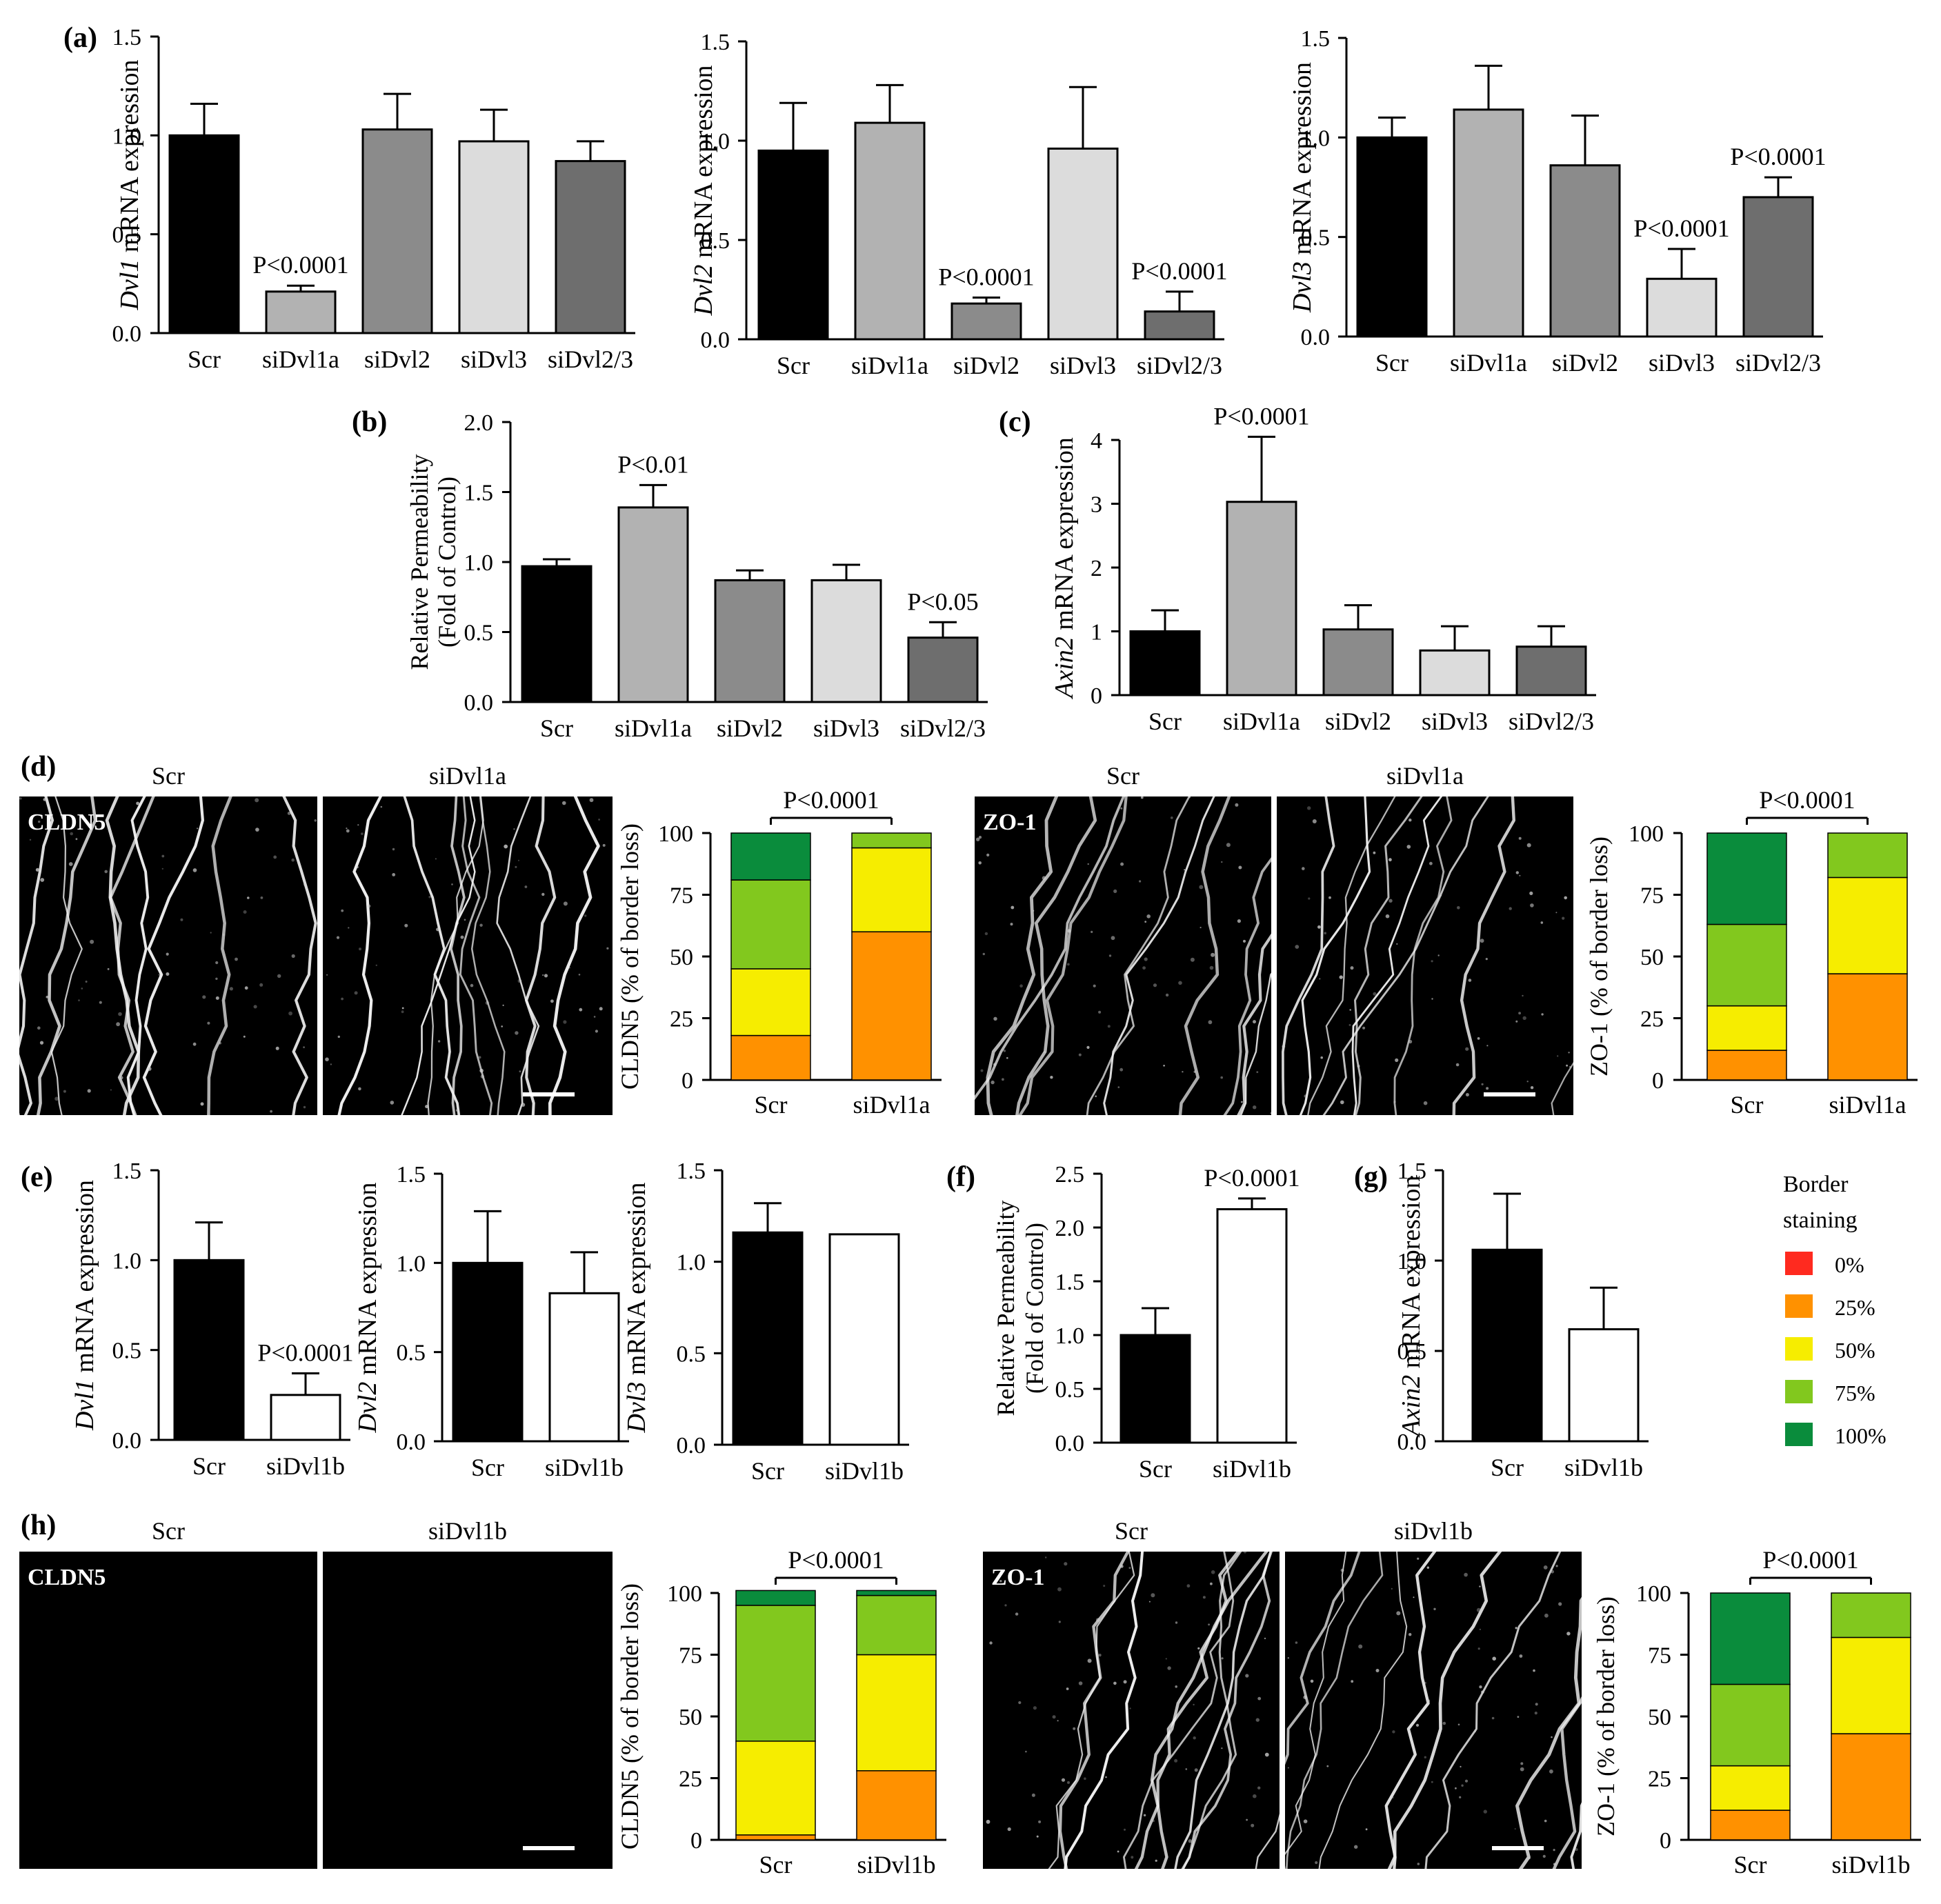 The height and width of the screenshot is (1904, 1941). I want to click on x-tick-label: Scr, so click(204, 359).